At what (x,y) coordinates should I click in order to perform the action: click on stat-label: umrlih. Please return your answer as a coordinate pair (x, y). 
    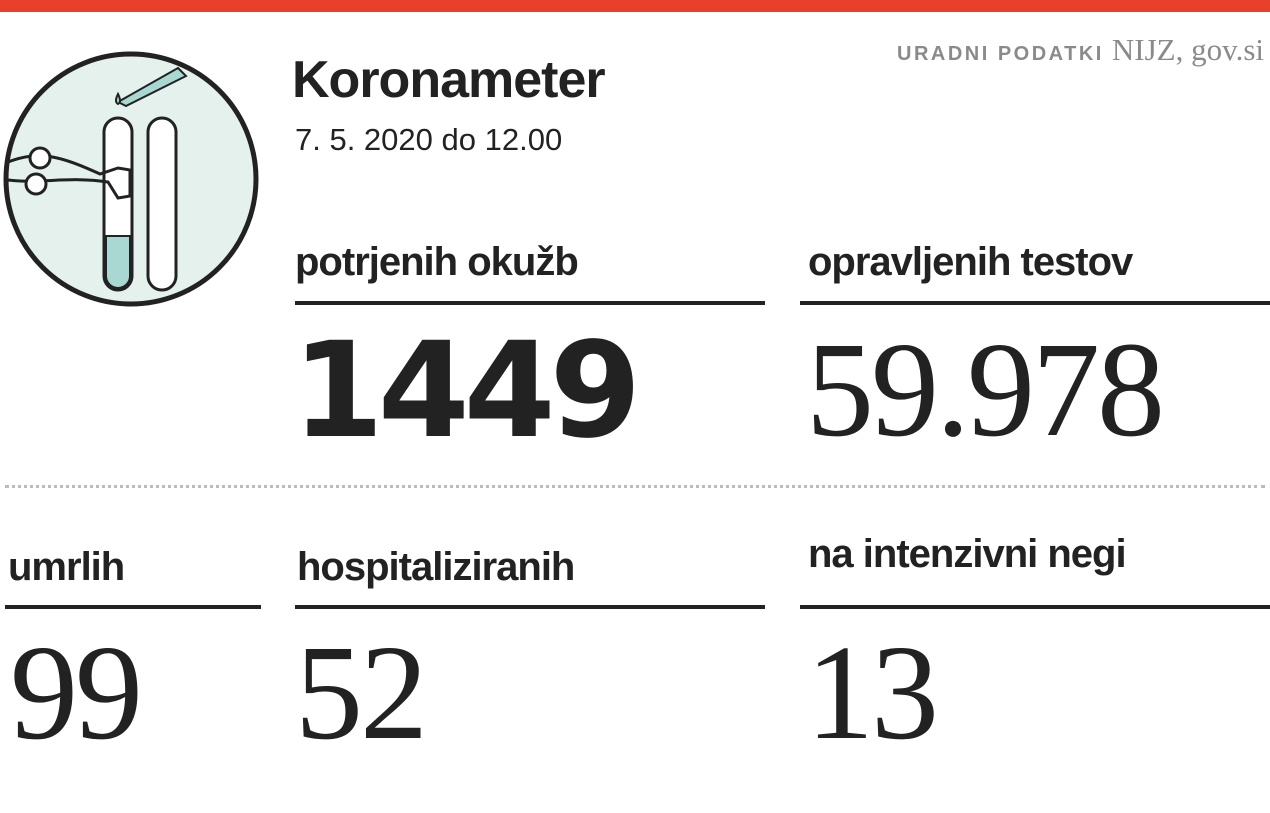
    Looking at the image, I should click on (66, 567).